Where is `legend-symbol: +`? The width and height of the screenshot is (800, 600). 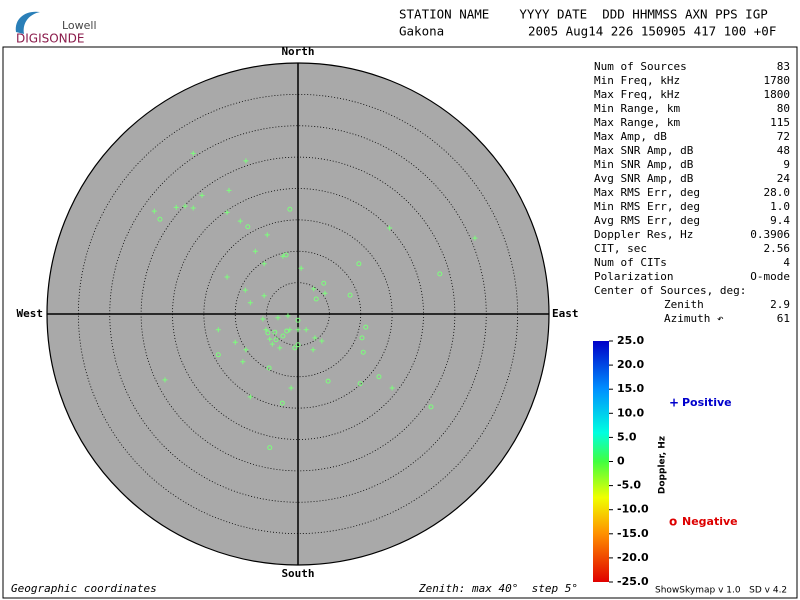
legend-symbol: + is located at coordinates (674, 403).